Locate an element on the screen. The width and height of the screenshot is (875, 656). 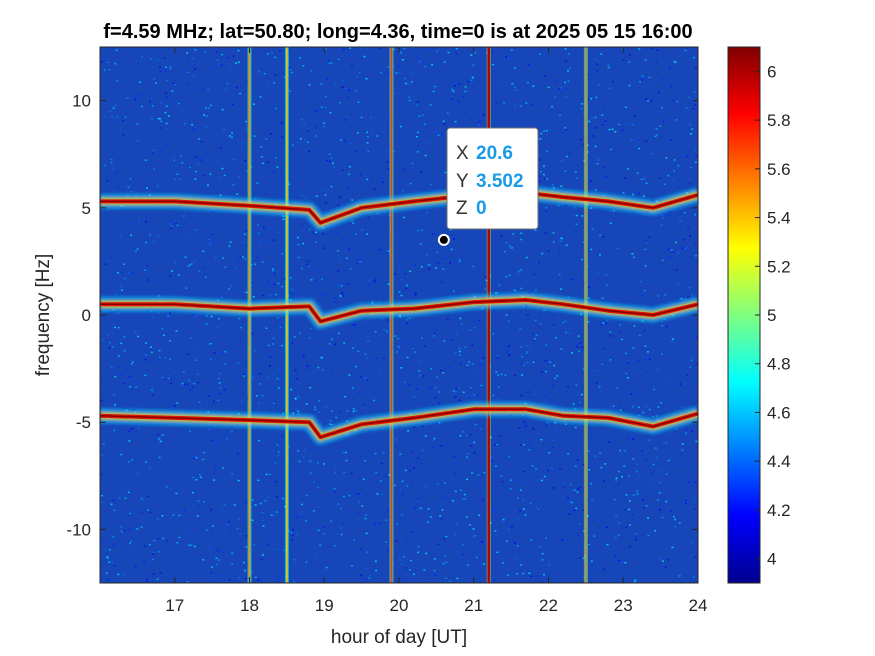
data-tip-marker is located at coordinates (443, 239).